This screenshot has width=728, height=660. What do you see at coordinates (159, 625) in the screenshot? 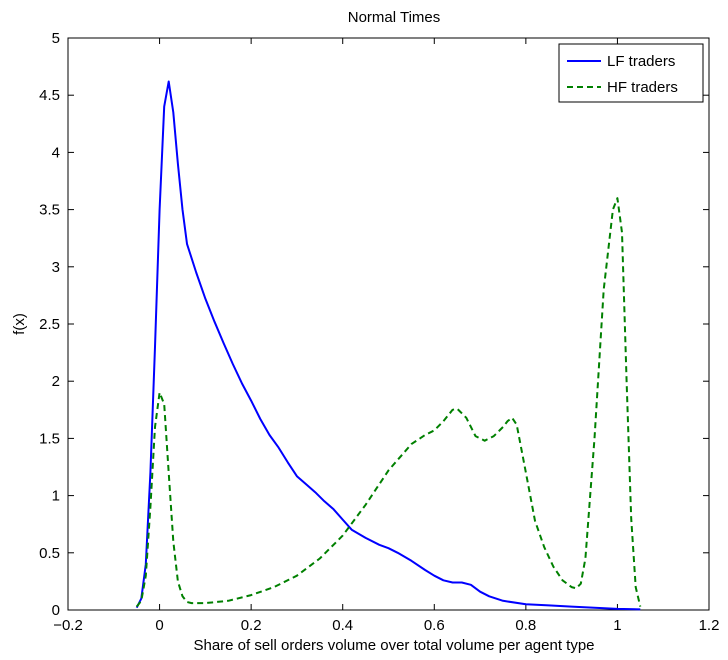
I see `x-tick-label: 0` at bounding box center [159, 625].